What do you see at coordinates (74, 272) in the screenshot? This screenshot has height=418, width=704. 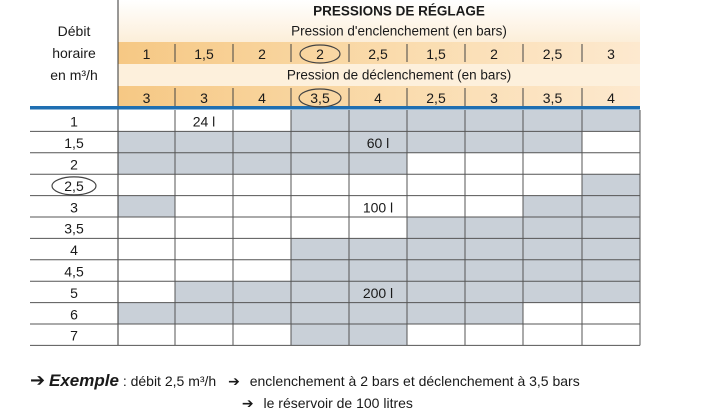 I see `row-label: 4,5` at bounding box center [74, 272].